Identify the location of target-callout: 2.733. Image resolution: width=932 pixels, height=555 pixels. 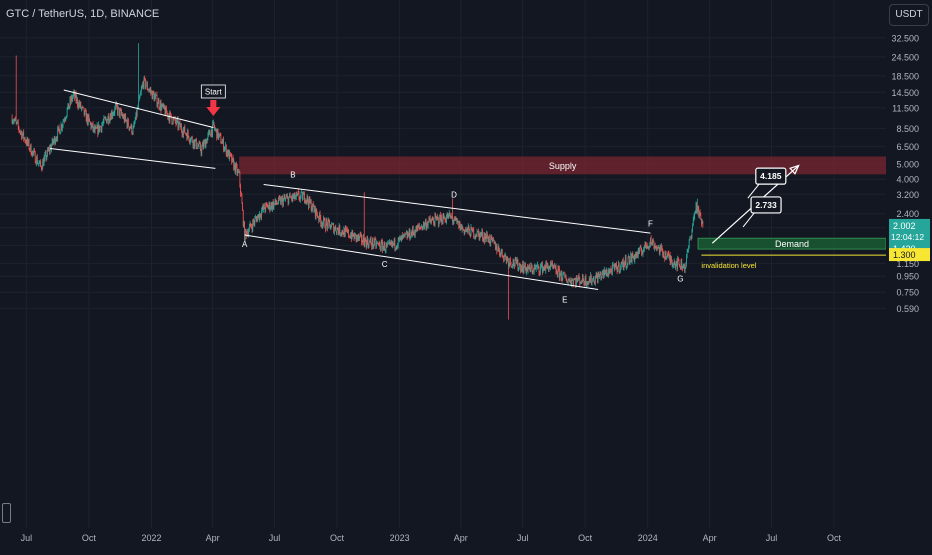
(762, 212).